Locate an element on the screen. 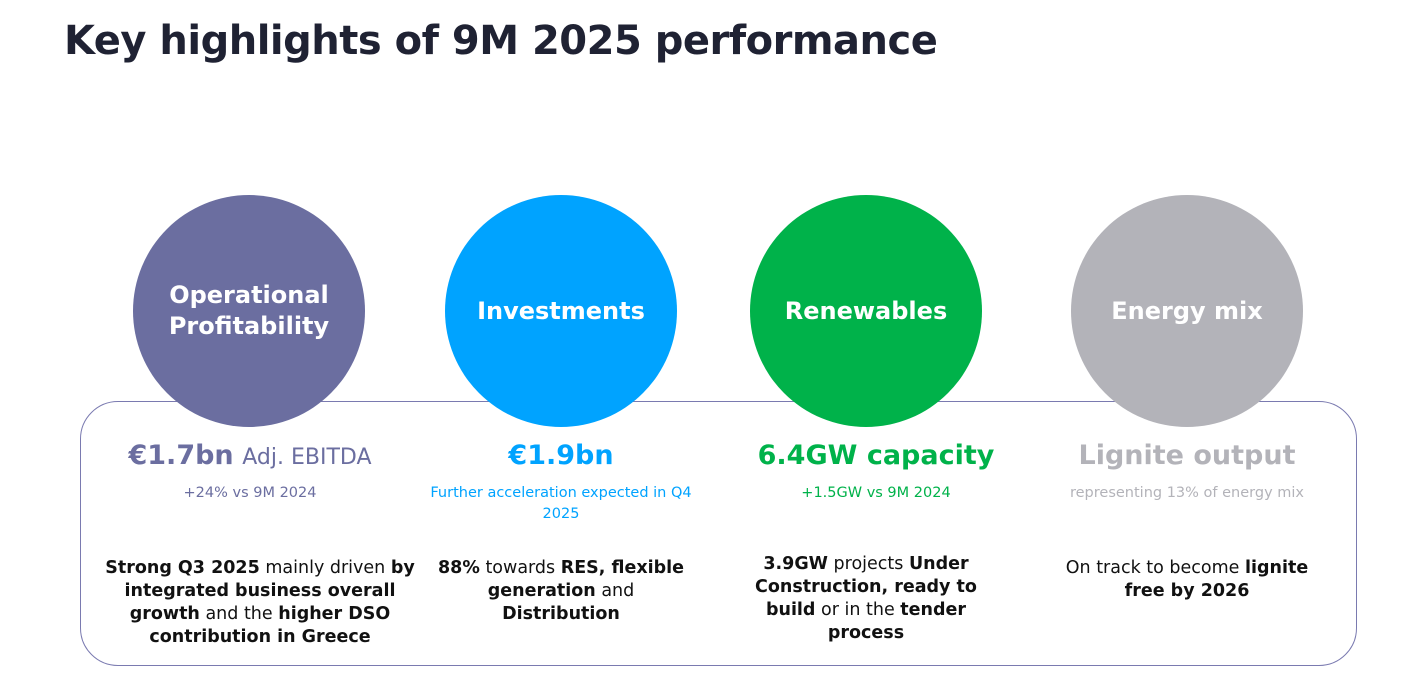  description-run: projects is located at coordinates (868, 564).